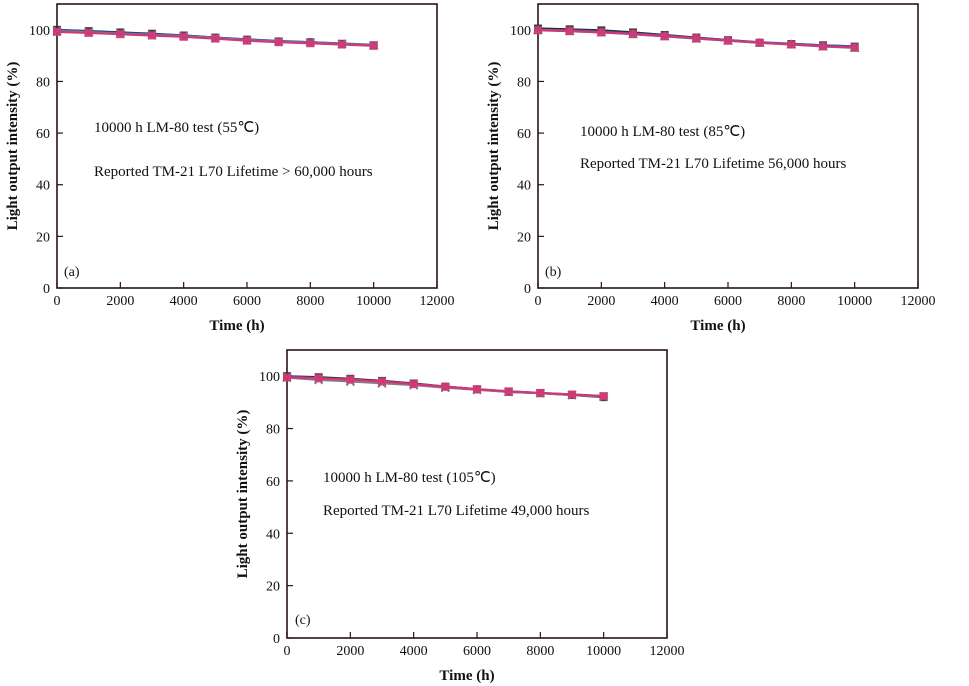  Describe the element at coordinates (176, 128) in the screenshot. I see `annotation-line-1: 10000 h LM-80 test (55℃)` at that location.